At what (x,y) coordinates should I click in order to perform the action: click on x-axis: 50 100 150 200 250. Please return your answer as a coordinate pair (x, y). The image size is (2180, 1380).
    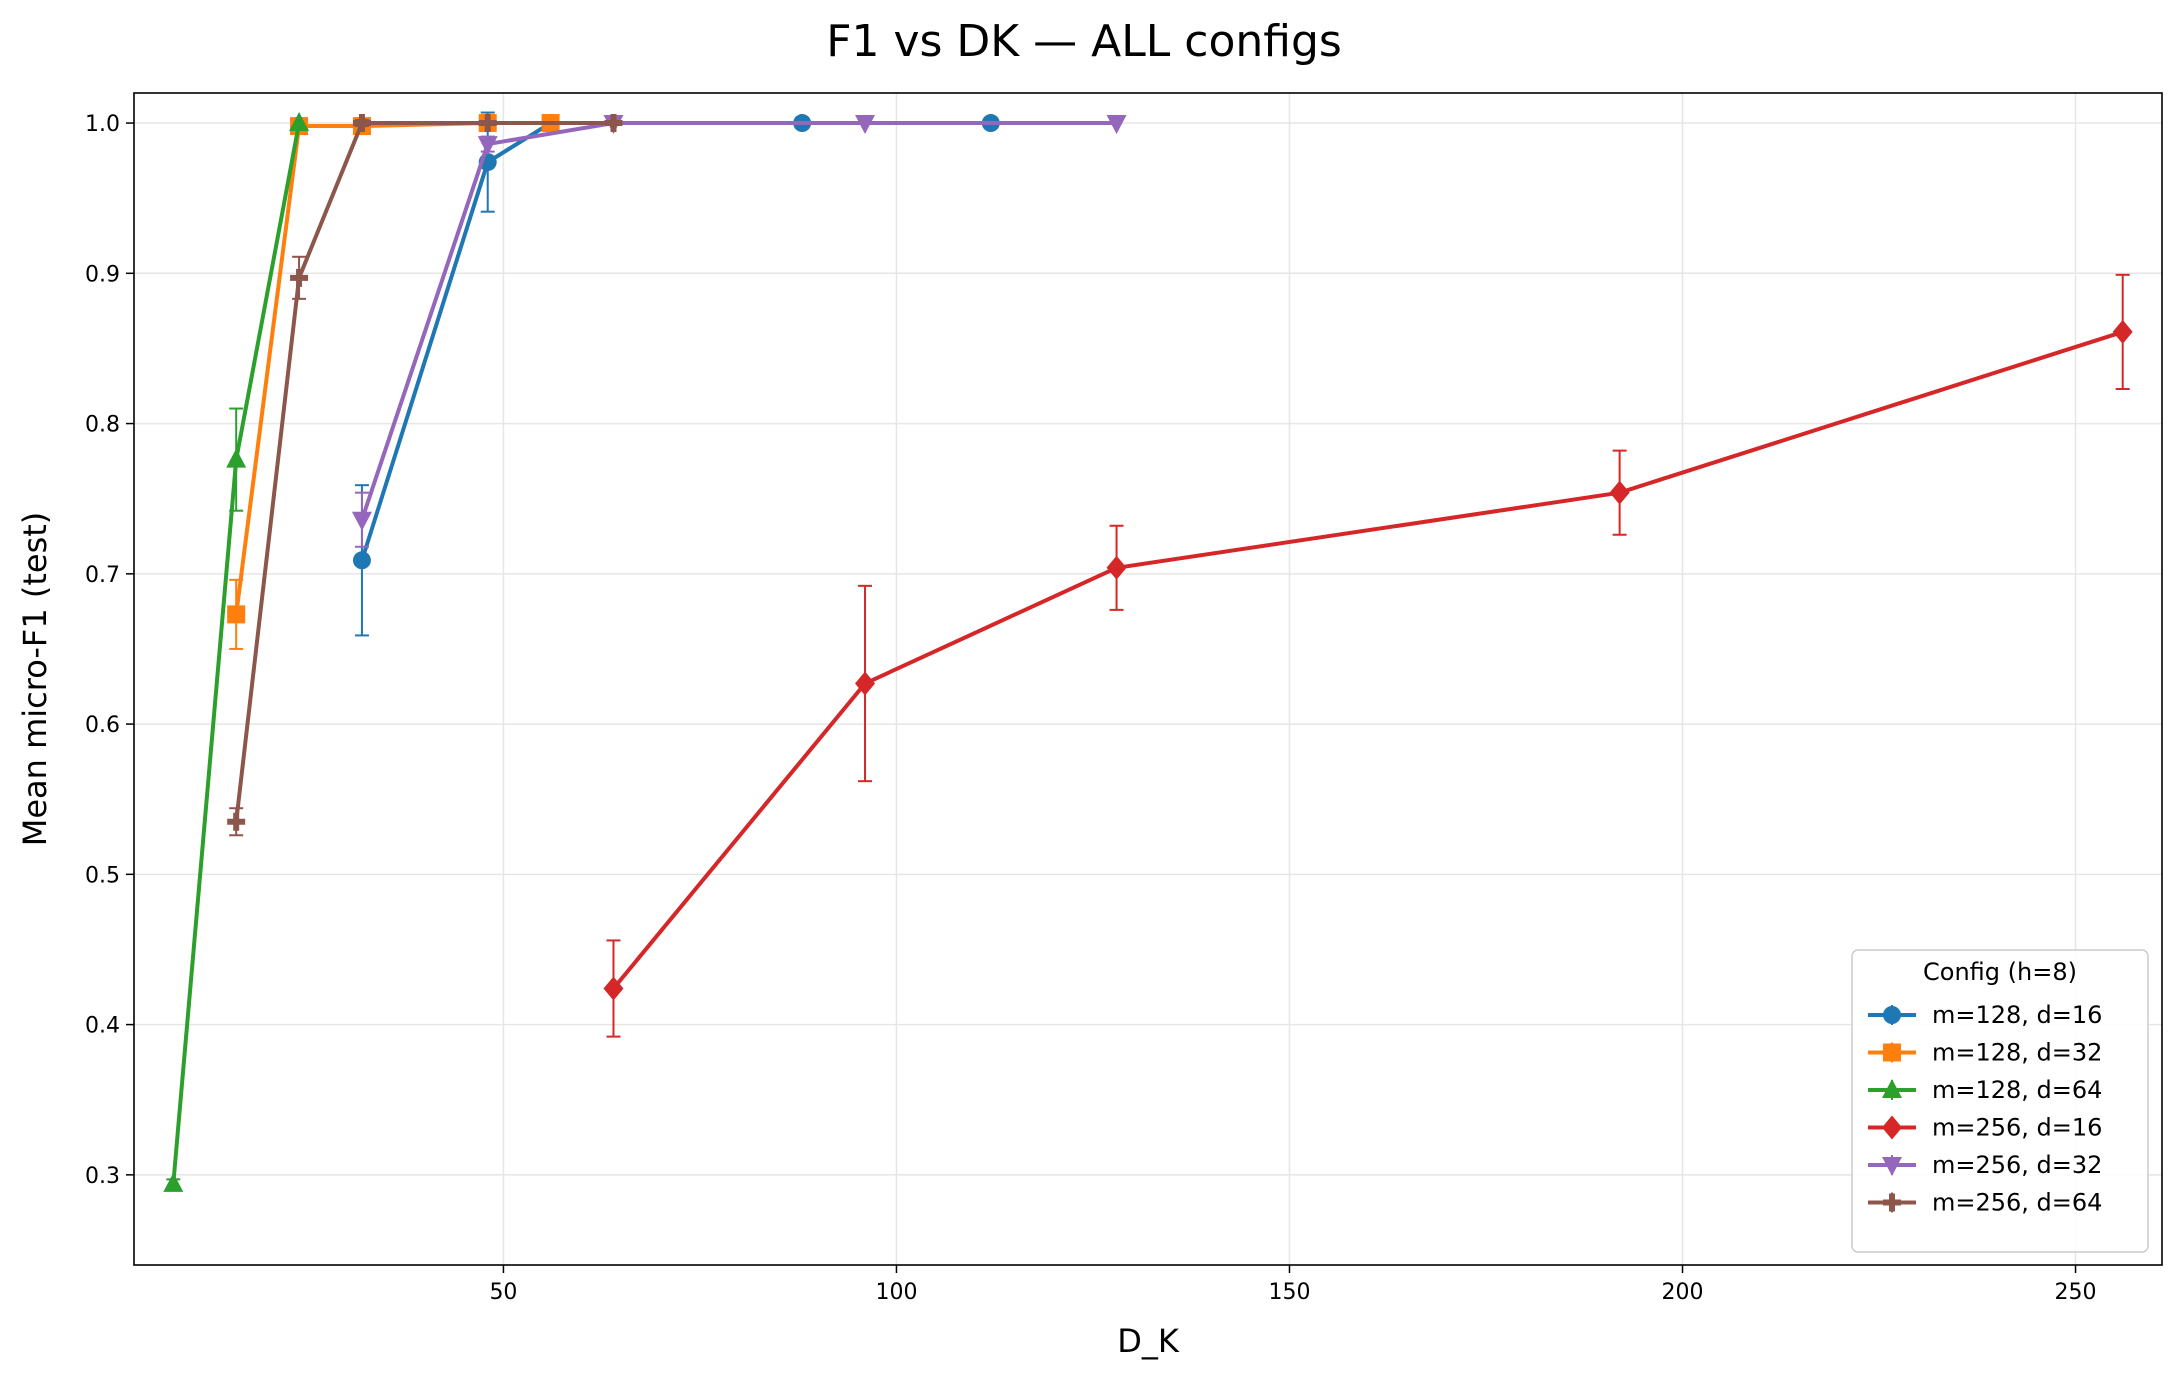
    Looking at the image, I should click on (1293, 1285).